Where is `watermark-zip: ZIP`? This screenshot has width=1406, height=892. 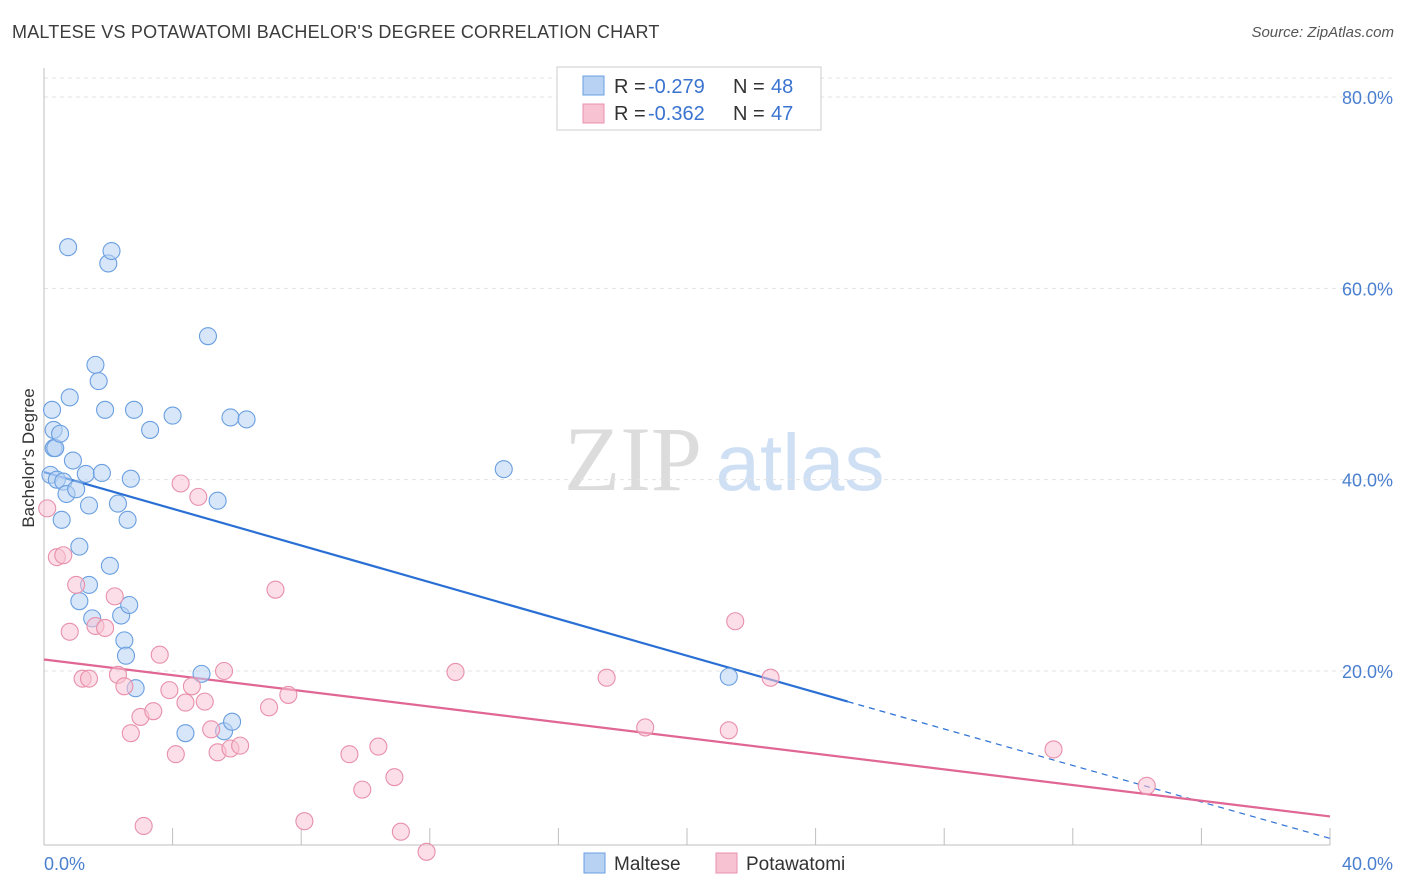 watermark-zip: ZIP is located at coordinates (633, 459).